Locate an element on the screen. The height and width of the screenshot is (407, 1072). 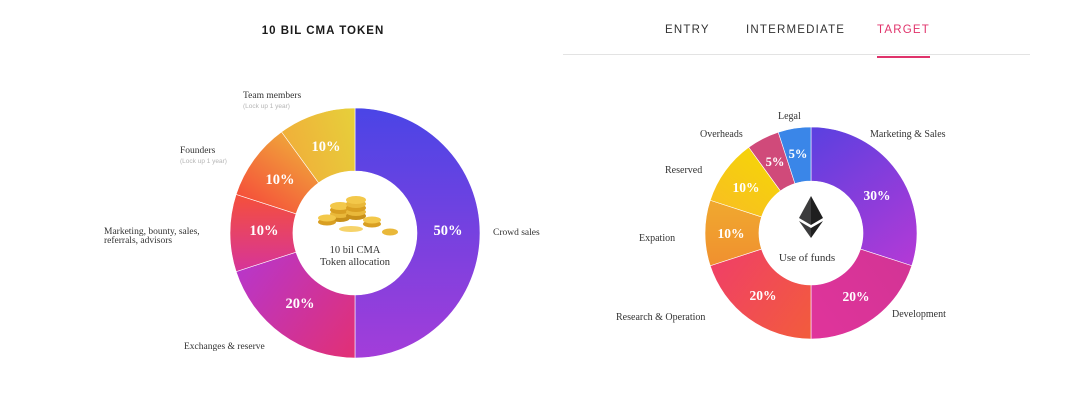
legend-legal: Legal is located at coordinates (789, 116).